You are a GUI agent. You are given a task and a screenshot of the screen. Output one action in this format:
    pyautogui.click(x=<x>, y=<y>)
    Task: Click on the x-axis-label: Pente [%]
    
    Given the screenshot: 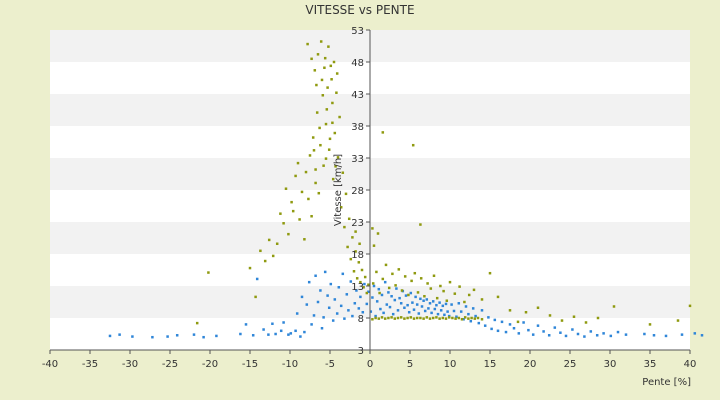 What is the action you would take?
    pyautogui.click(x=666, y=382)
    